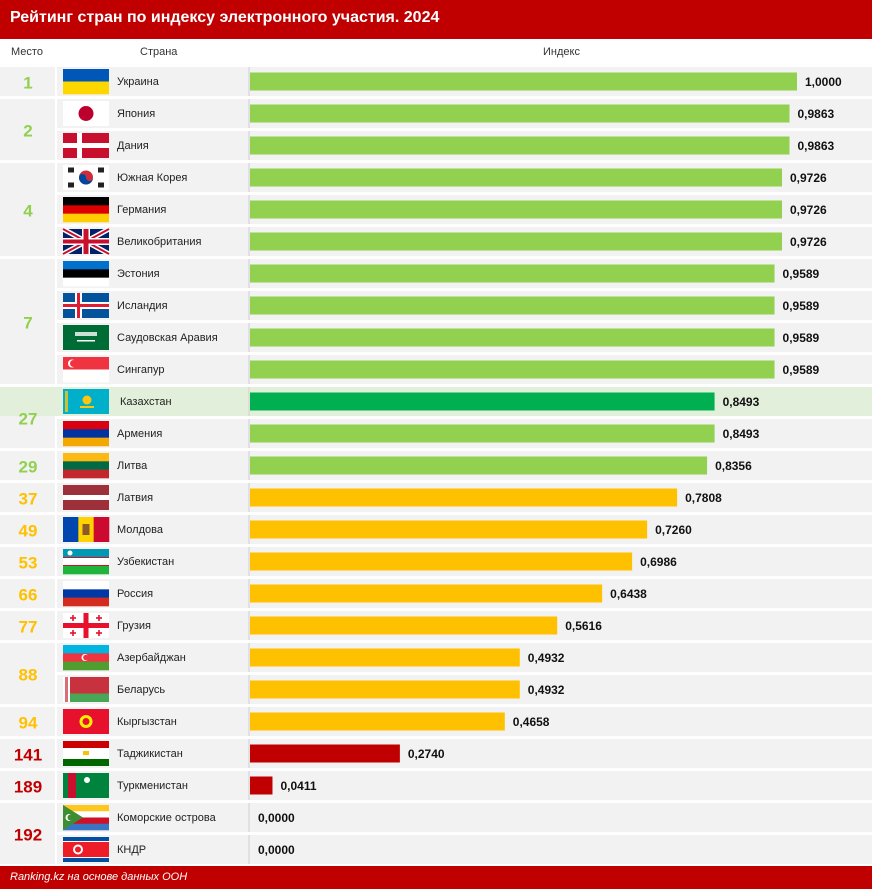 The image size is (872, 889). What do you see at coordinates (141, 210) in the screenshot?
I see `country-label: Германия` at bounding box center [141, 210].